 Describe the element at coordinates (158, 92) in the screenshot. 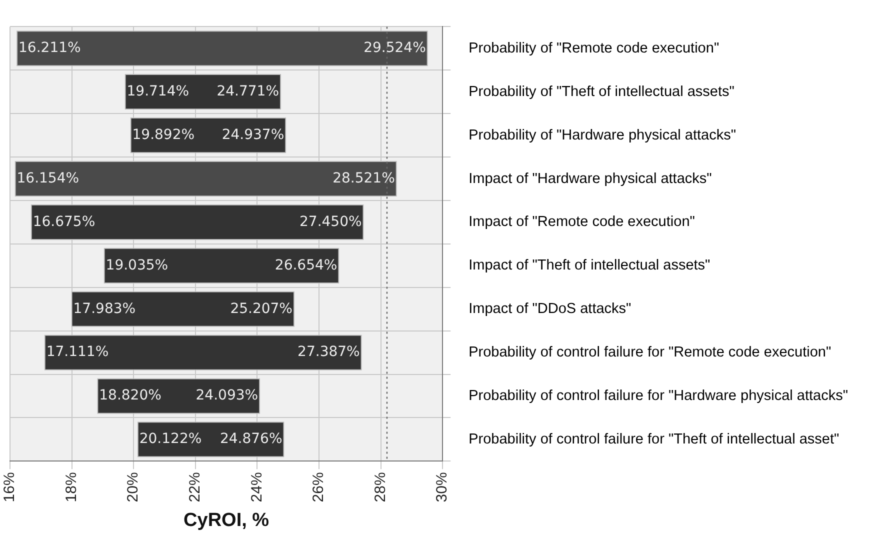

I see `annotation: 19.714%` at that location.